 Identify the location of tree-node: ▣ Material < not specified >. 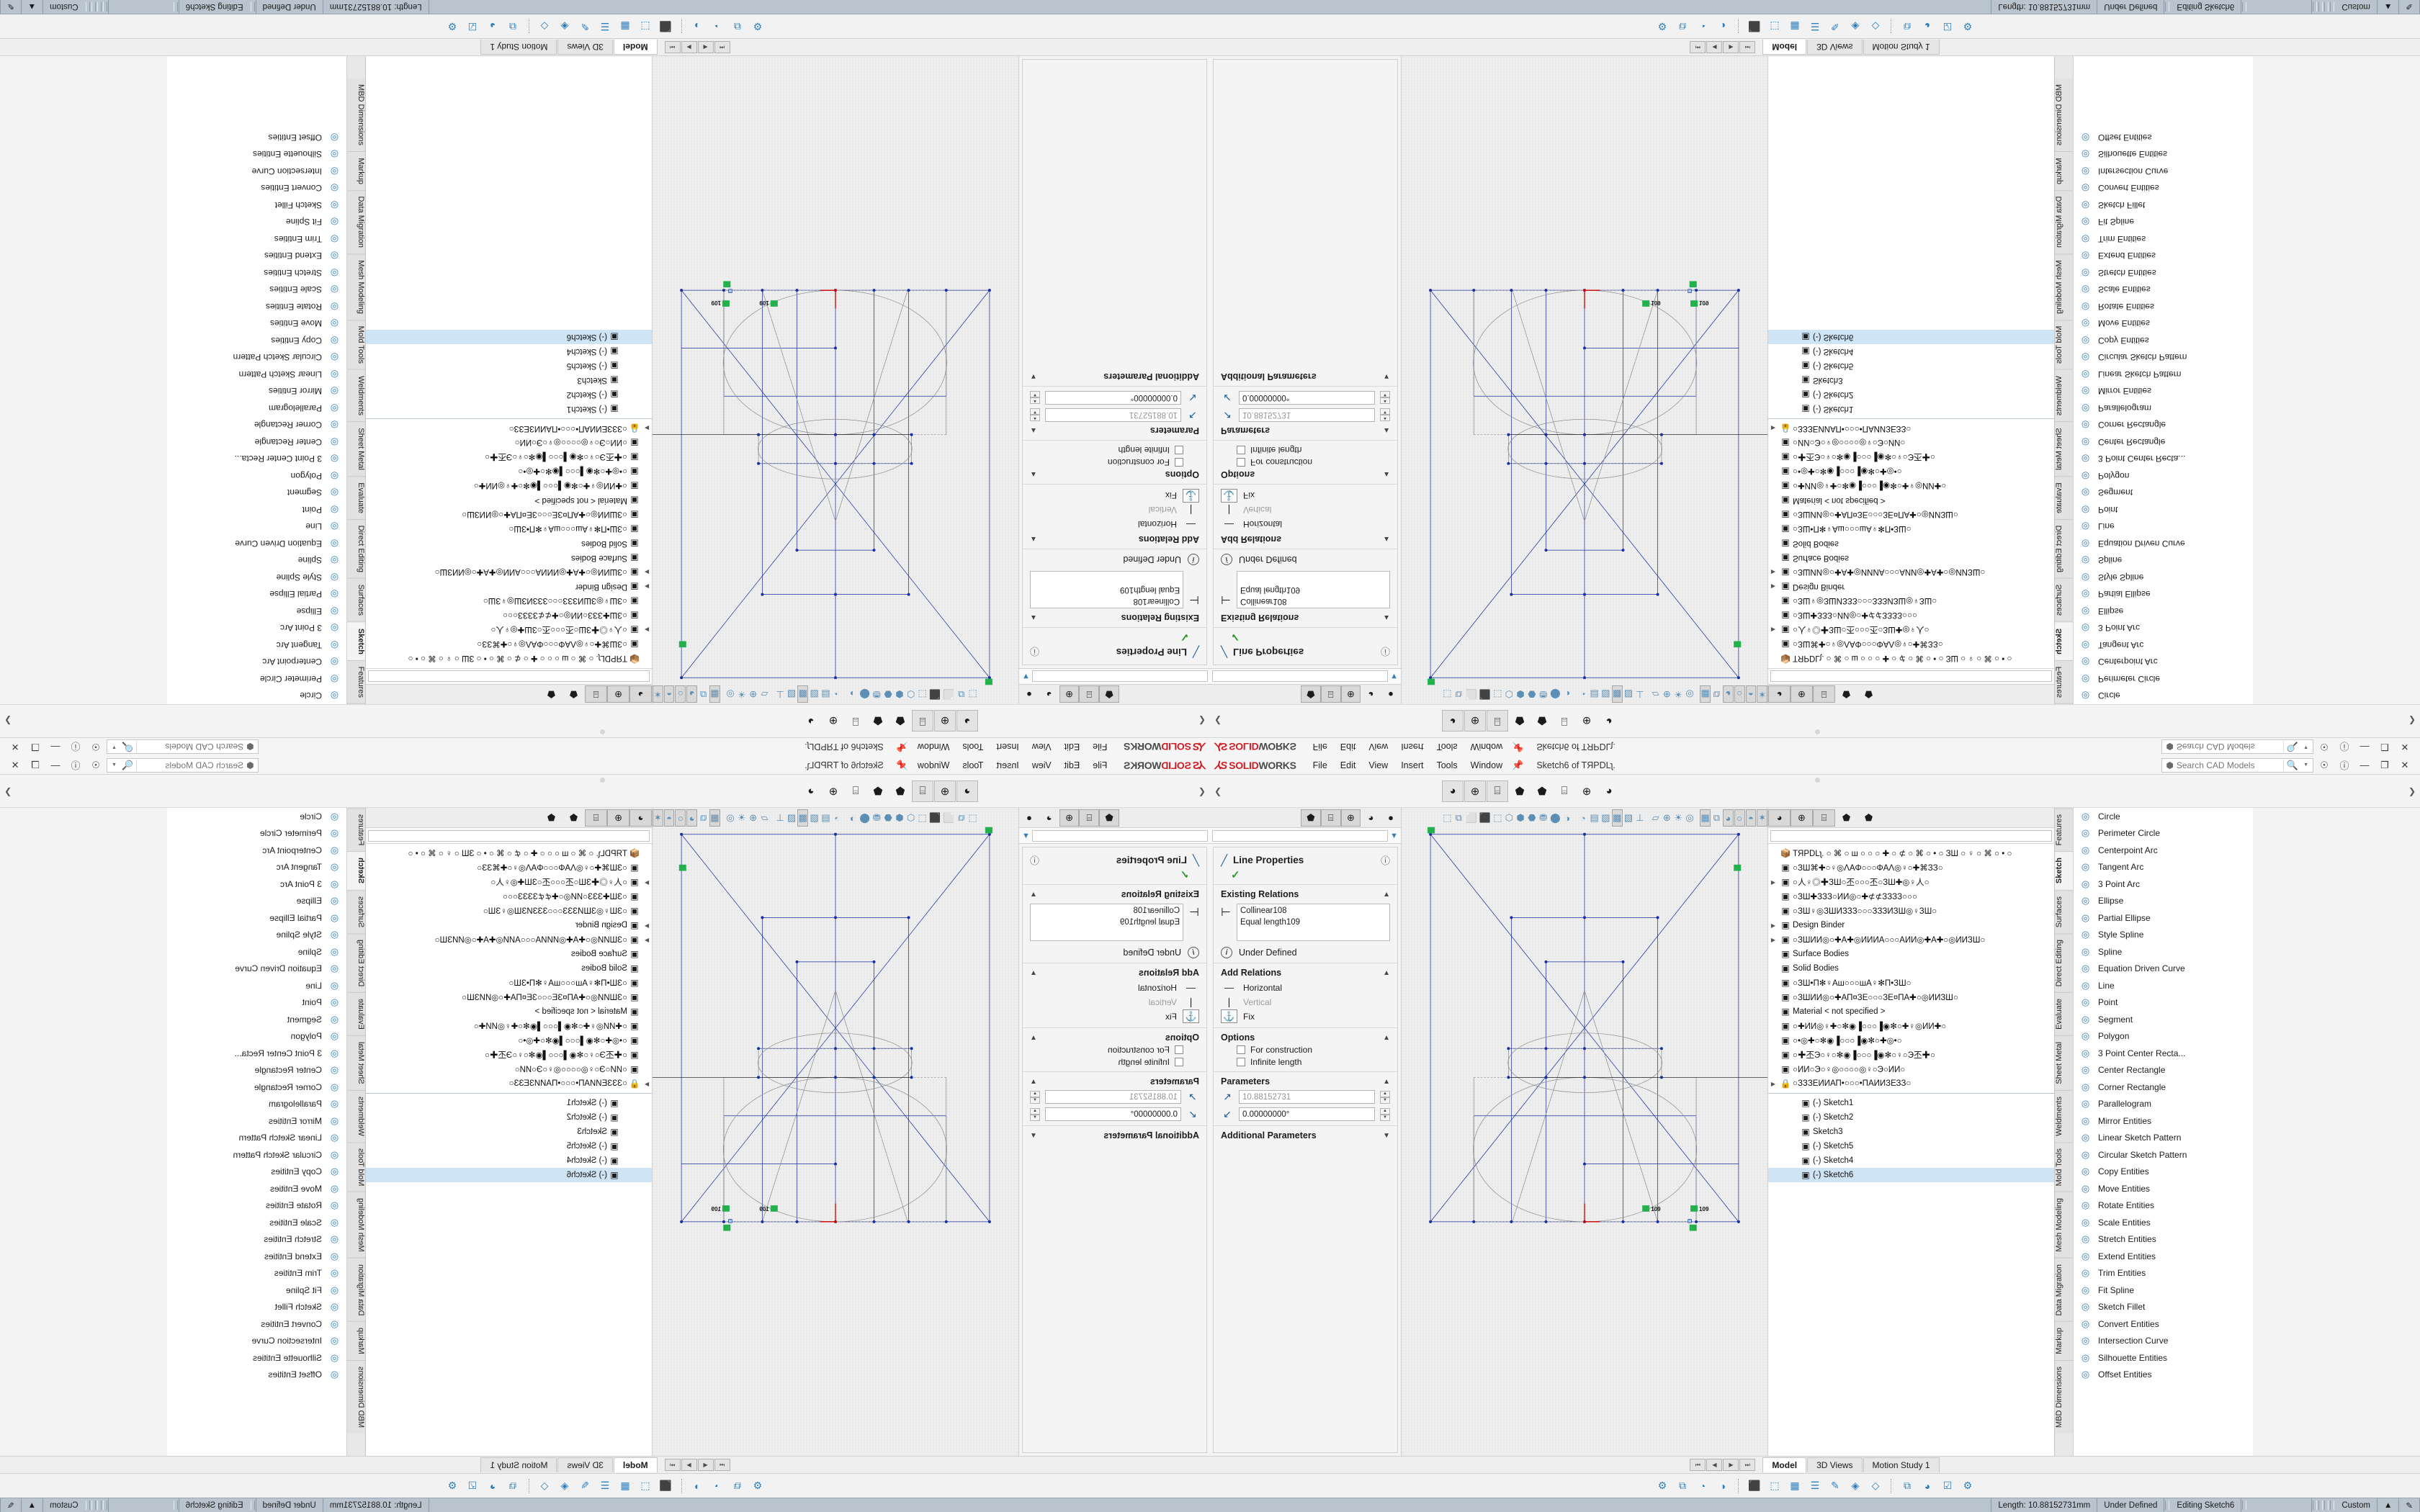
(1911, 500).